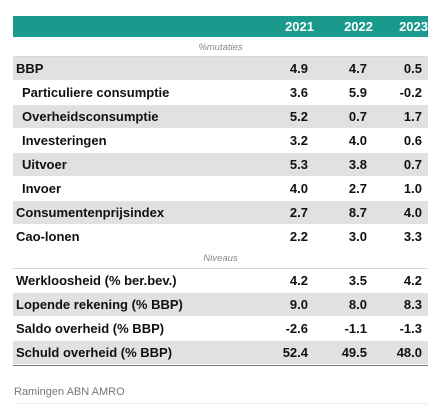 The width and height of the screenshot is (441, 413). What do you see at coordinates (48, 236) in the screenshot?
I see `row-label: Cao-lonen` at bounding box center [48, 236].